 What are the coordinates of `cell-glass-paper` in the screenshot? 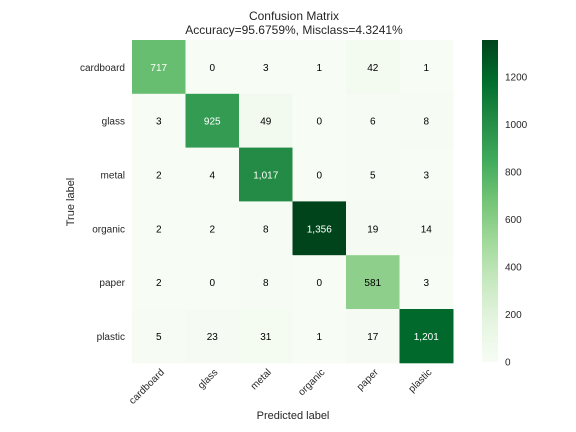 It's located at (373, 121).